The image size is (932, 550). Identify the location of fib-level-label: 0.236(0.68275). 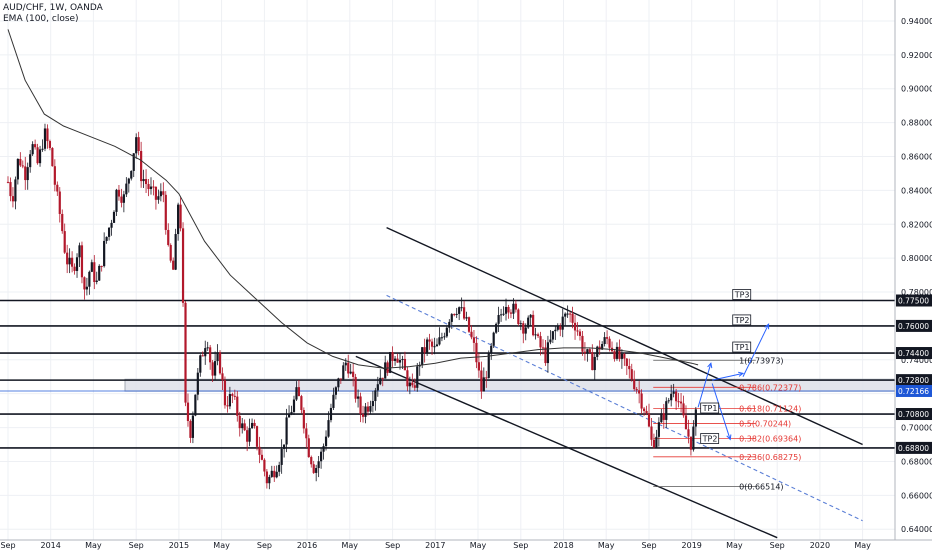
(770, 457).